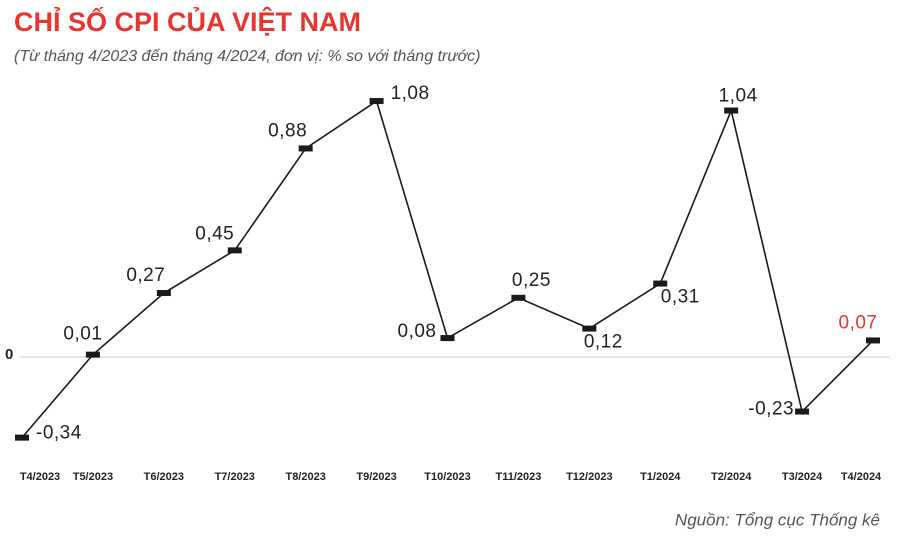 The image size is (900, 538). Describe the element at coordinates (59, 433) in the screenshot. I see `value-label: -0,34` at that location.